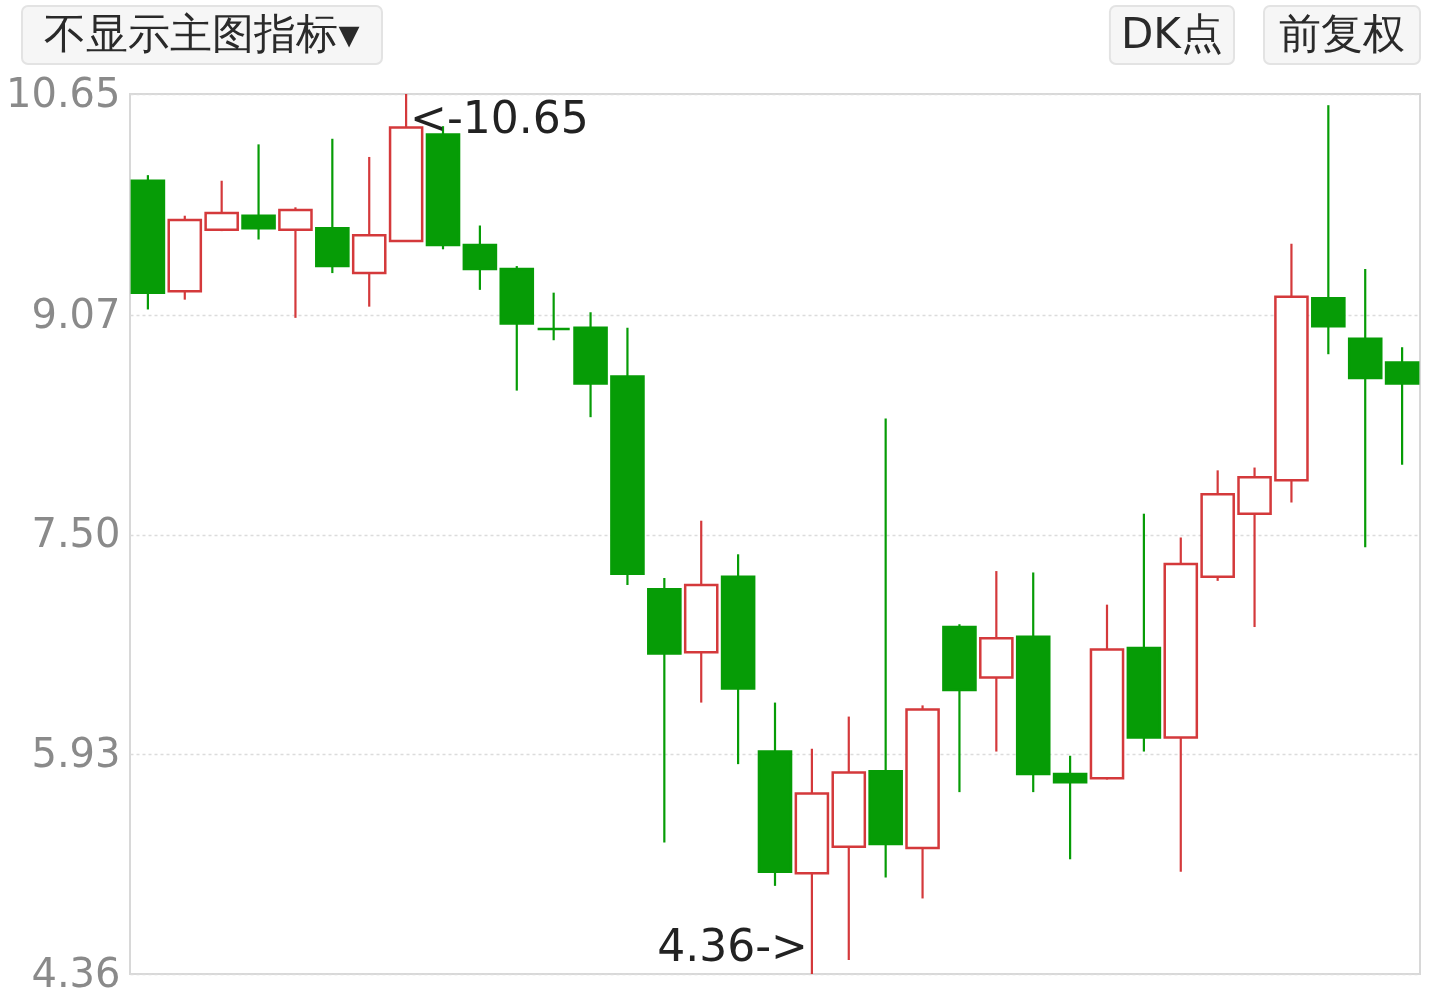 This screenshot has height=1003, width=1432. Describe the element at coordinates (76, 533) in the screenshot. I see `y-tick-label: 7.50` at that location.